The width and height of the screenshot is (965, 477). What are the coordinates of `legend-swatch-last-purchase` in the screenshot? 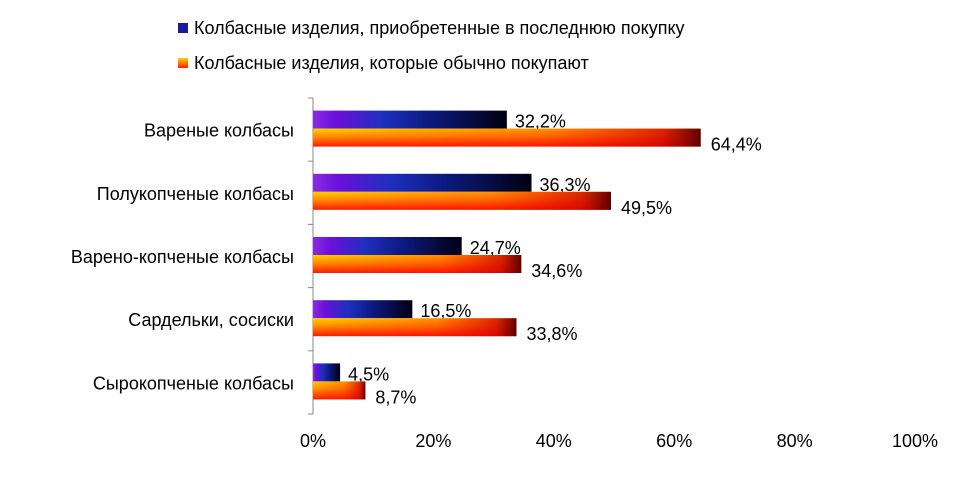 It's located at (183, 28).